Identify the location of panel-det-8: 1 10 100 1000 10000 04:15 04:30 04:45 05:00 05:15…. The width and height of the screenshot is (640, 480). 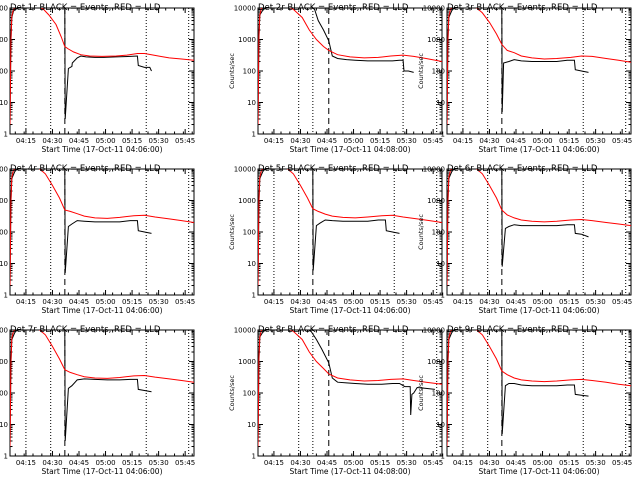
(335, 400).